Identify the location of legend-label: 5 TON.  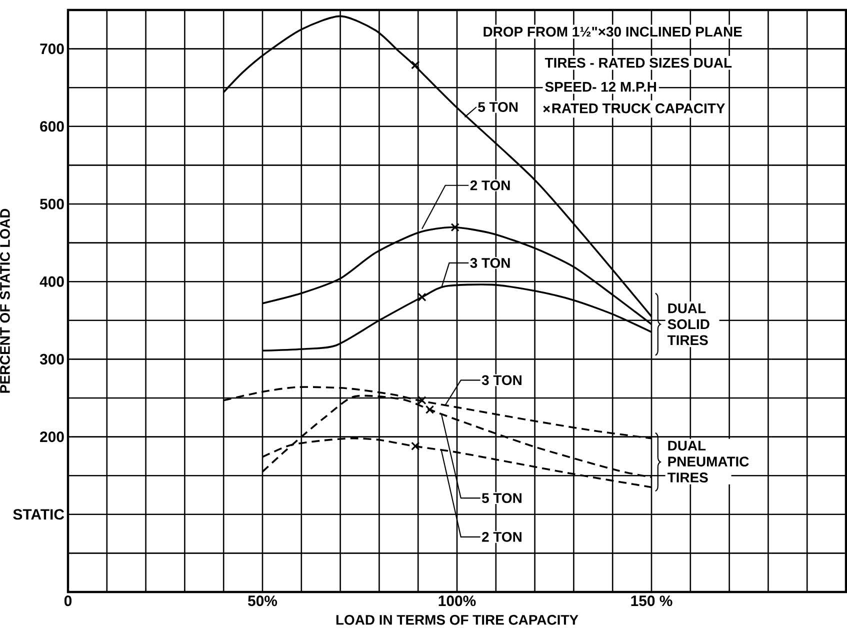
(498, 107).